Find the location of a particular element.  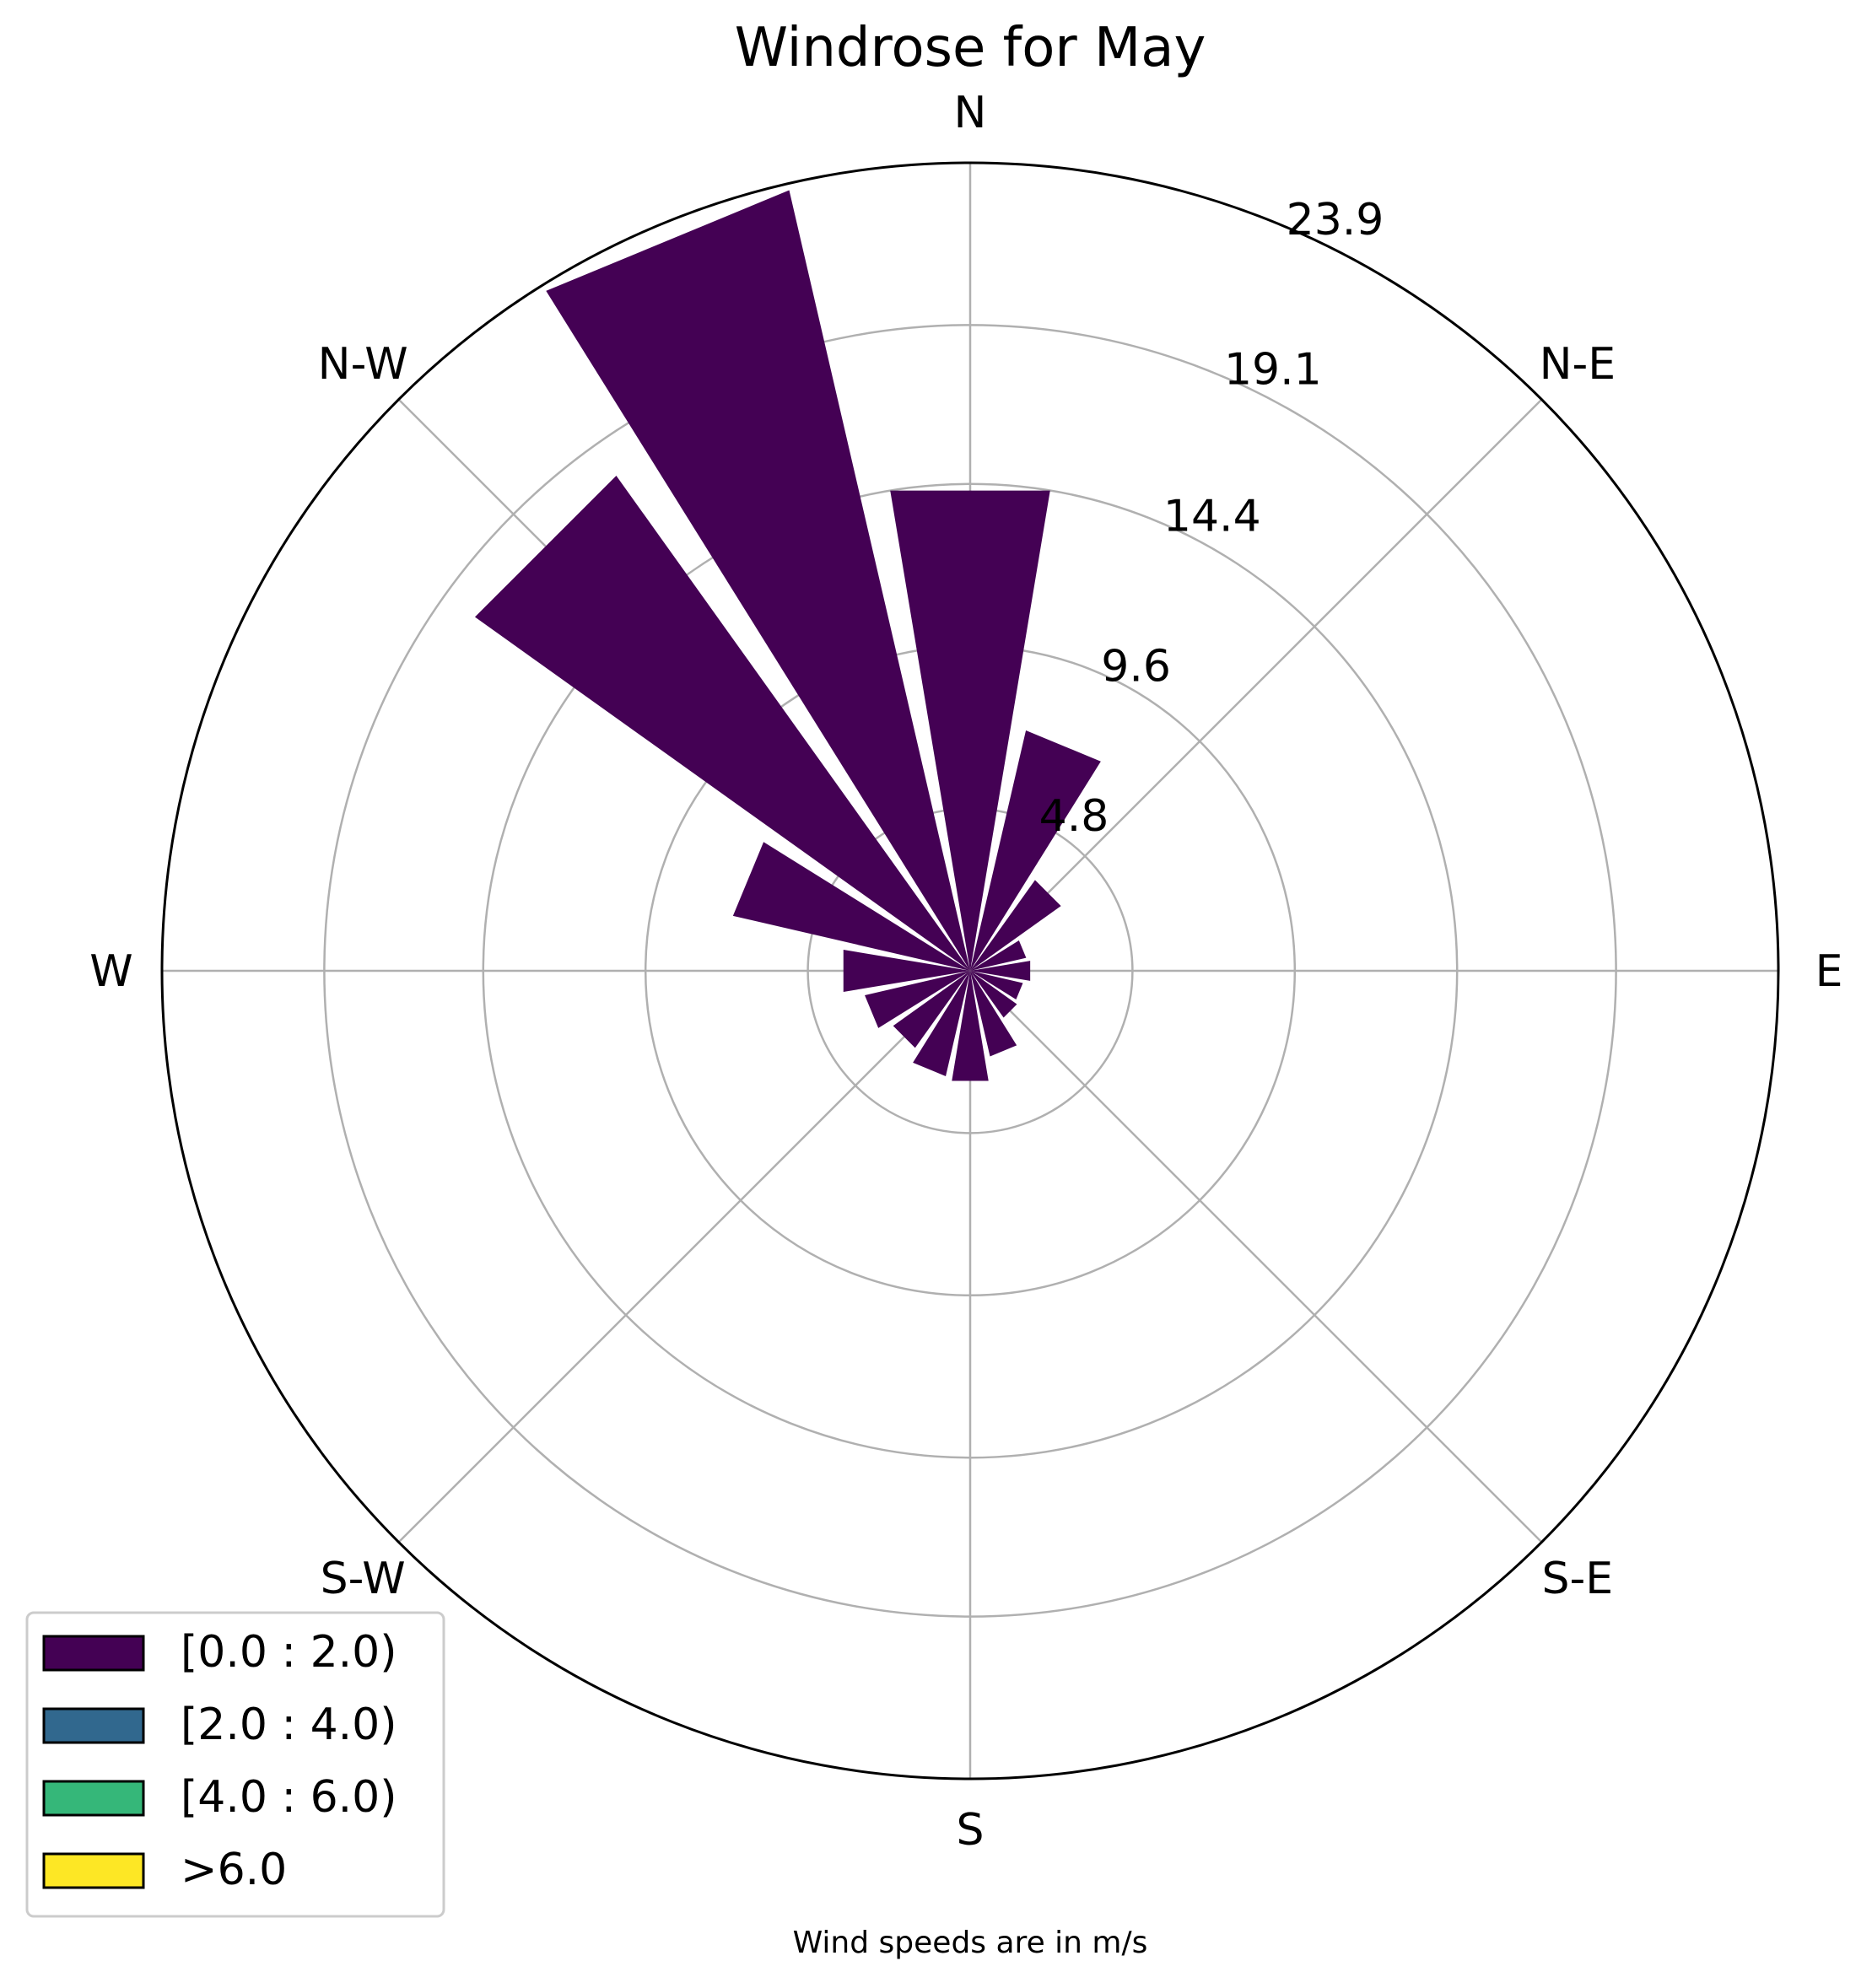

direction-label: N-W is located at coordinates (363, 364).